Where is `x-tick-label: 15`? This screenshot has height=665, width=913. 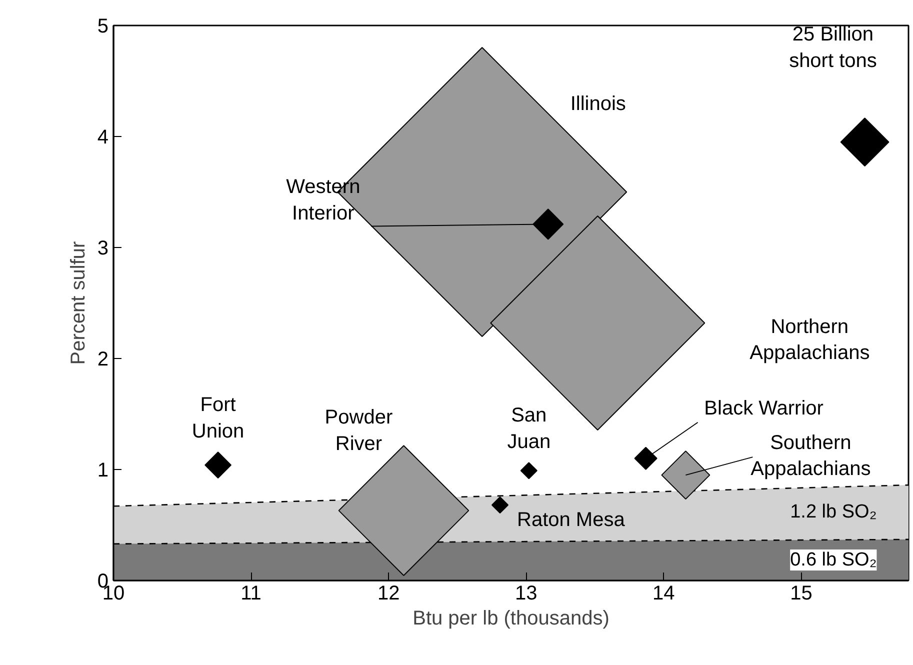 x-tick-label: 15 is located at coordinates (801, 593).